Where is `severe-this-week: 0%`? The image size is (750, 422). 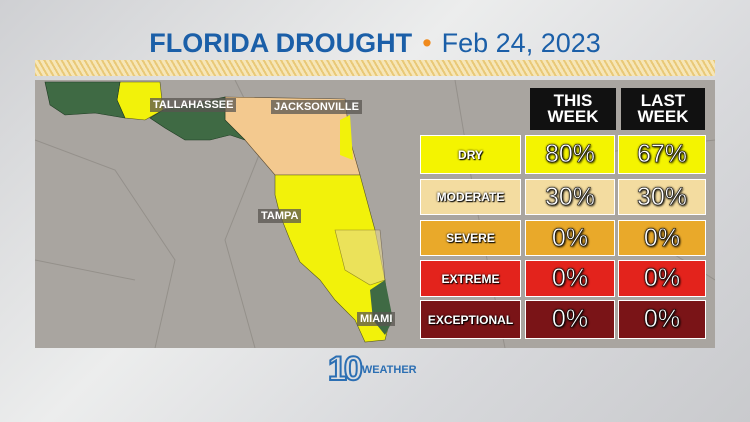 severe-this-week: 0% is located at coordinates (570, 238).